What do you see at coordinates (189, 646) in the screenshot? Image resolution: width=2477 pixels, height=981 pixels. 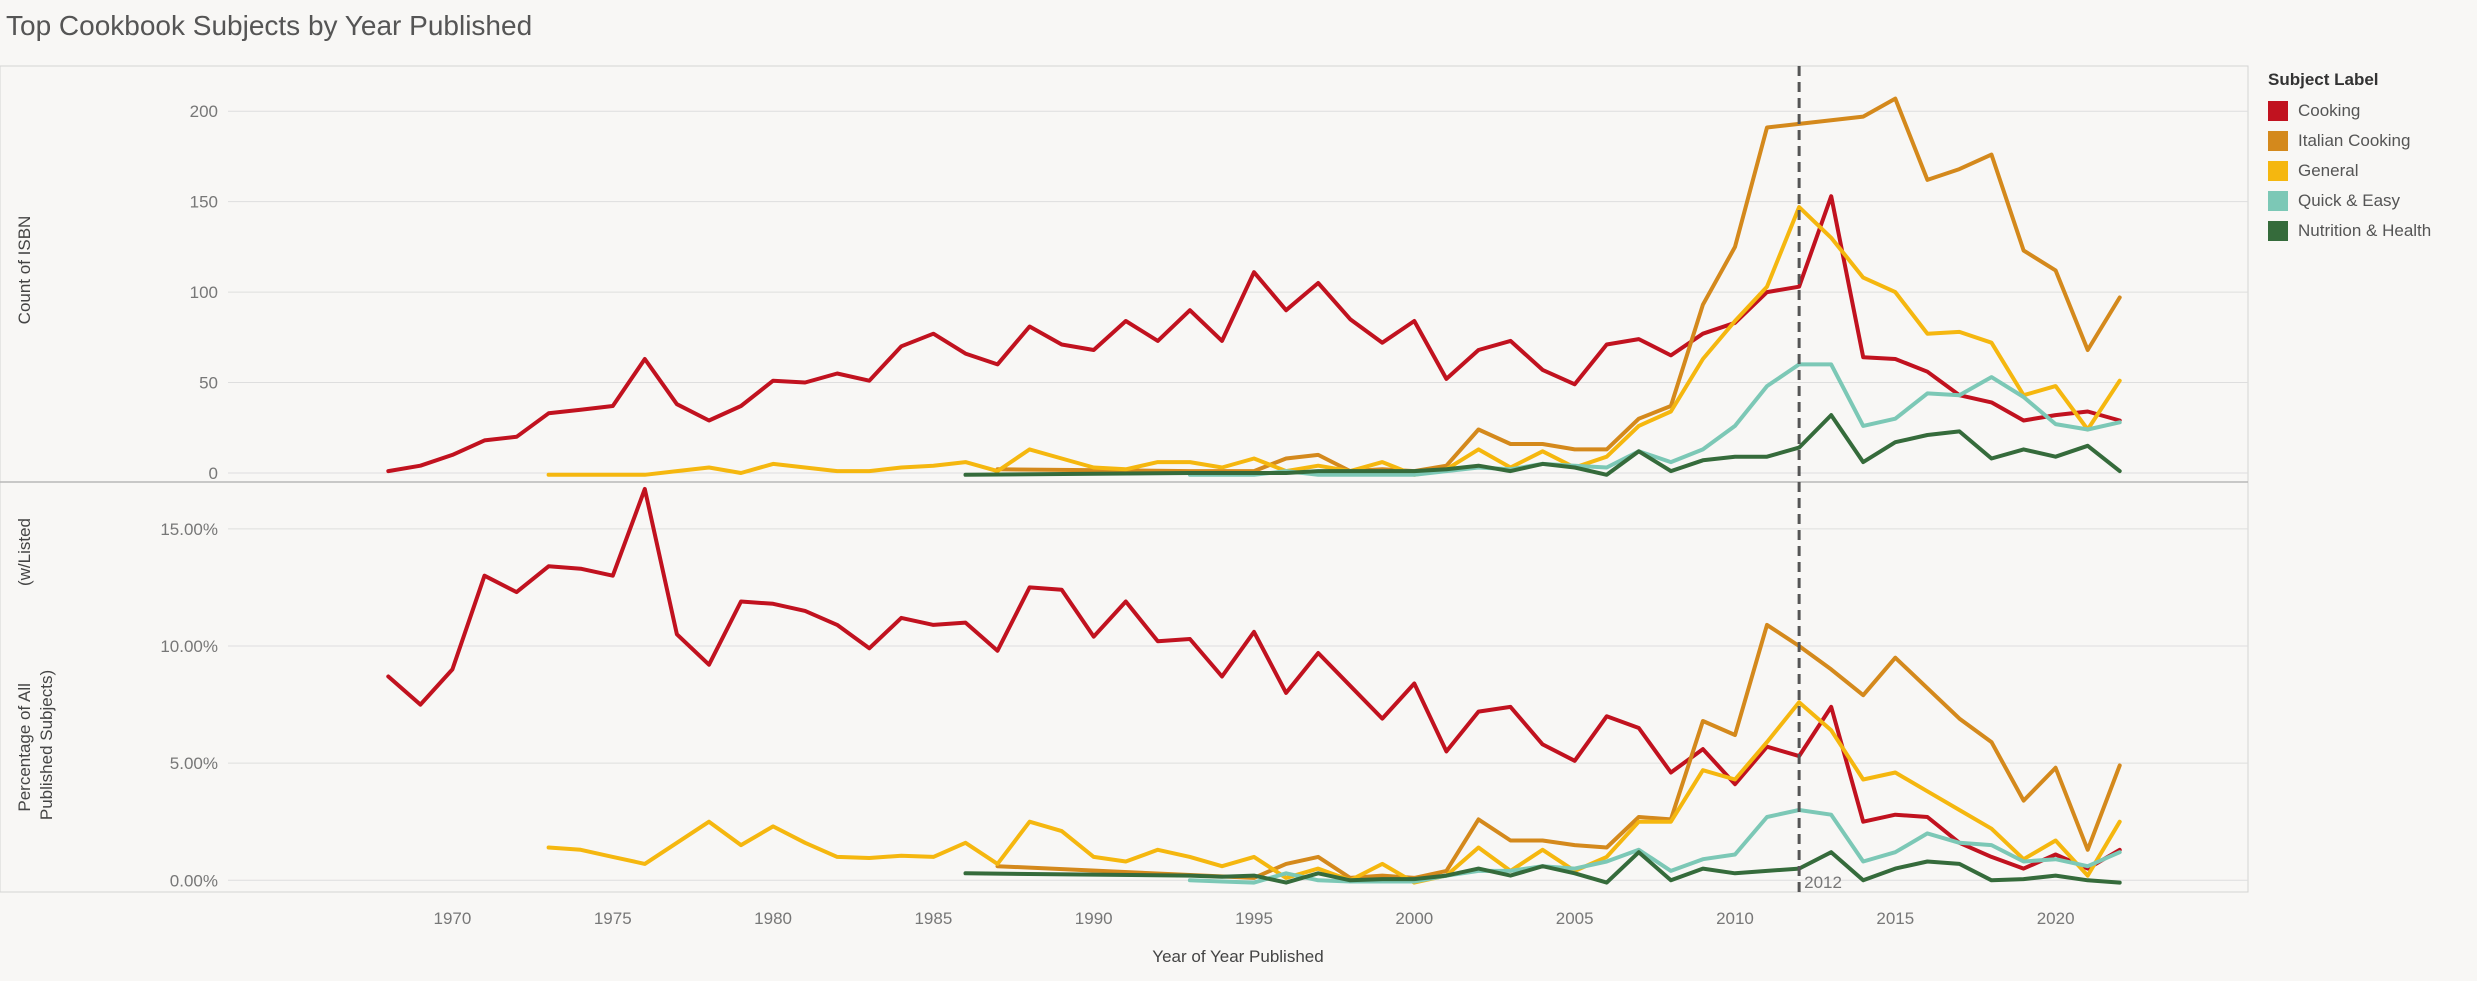 I see `y-tick-label: 10.00%` at bounding box center [189, 646].